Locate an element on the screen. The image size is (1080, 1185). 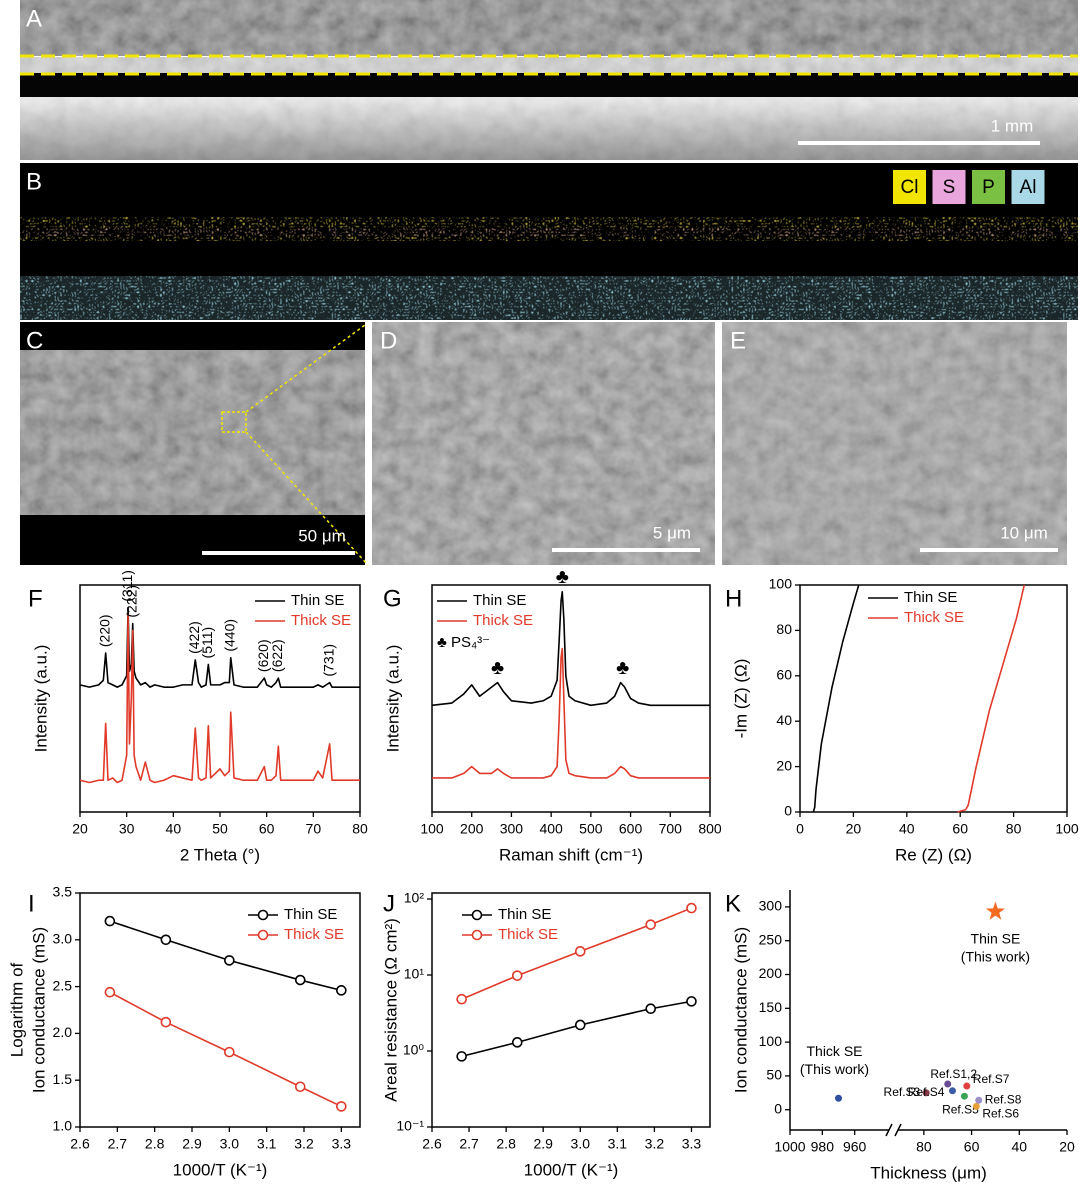
panel-letter: B is located at coordinates (34, 181).